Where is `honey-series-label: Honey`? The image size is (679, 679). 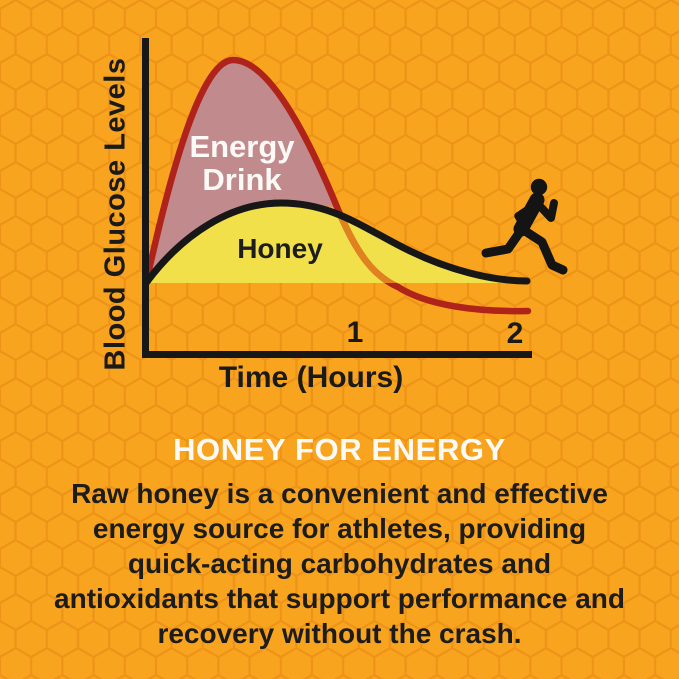
honey-series-label: Honey is located at coordinates (280, 248).